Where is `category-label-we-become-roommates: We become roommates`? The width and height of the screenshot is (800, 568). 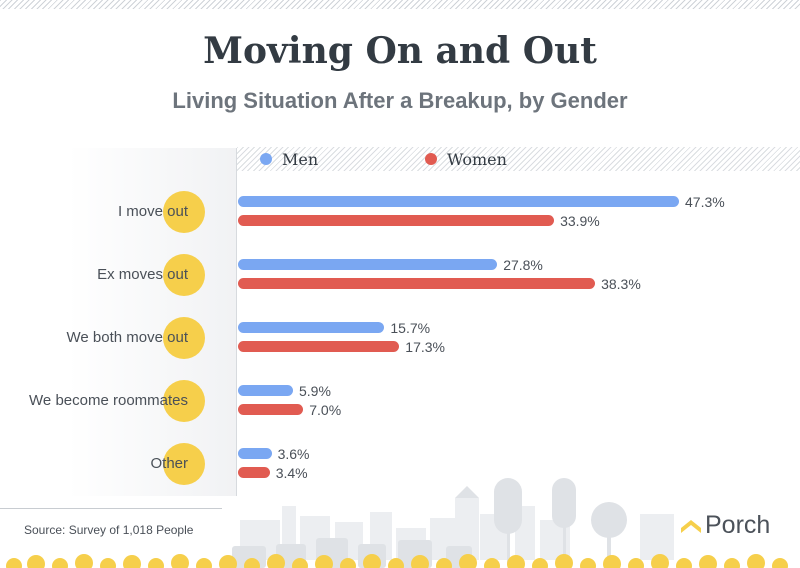 category-label-we-become-roommates: We become roommates is located at coordinates (108, 400).